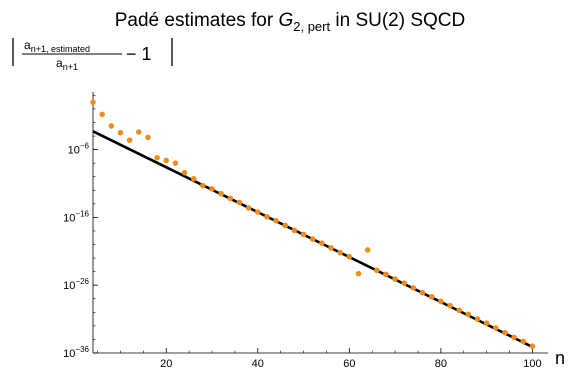  I want to click on x-minor-ticks, so click(303, 351).